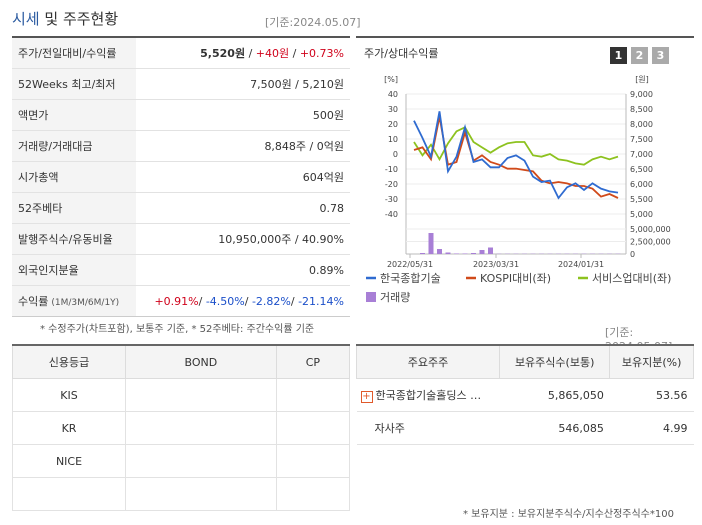 The width and height of the screenshot is (702, 525). What do you see at coordinates (641, 214) in the screenshot?
I see `right-tick-label: 5,000` at bounding box center [641, 214].